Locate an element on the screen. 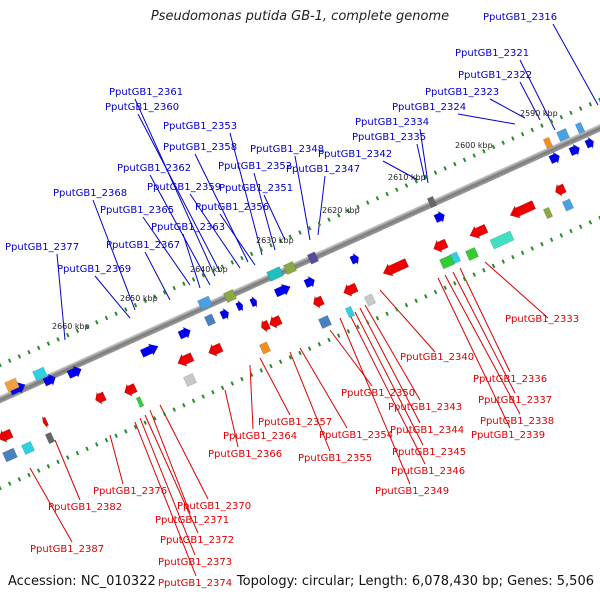  reverse-gene-label: PputGB1_2376 is located at coordinates (130, 491).